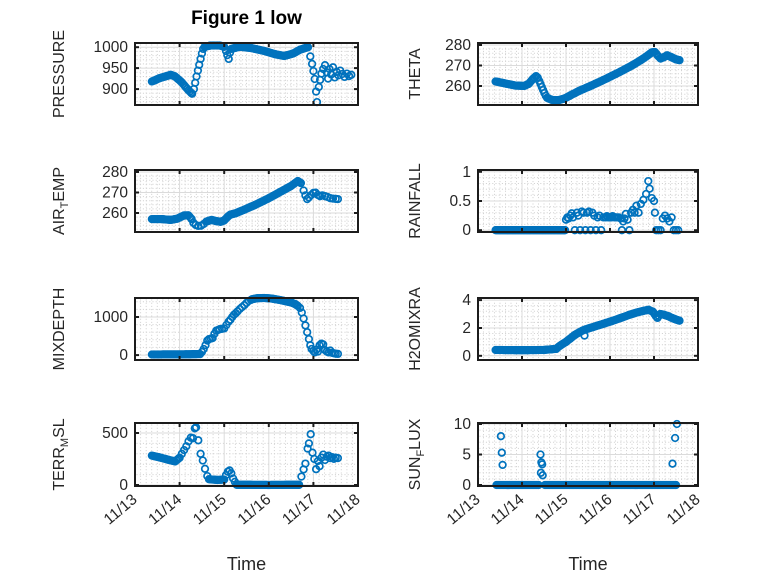  I want to click on y-axis-label: SUNFLUX, so click(417, 454).